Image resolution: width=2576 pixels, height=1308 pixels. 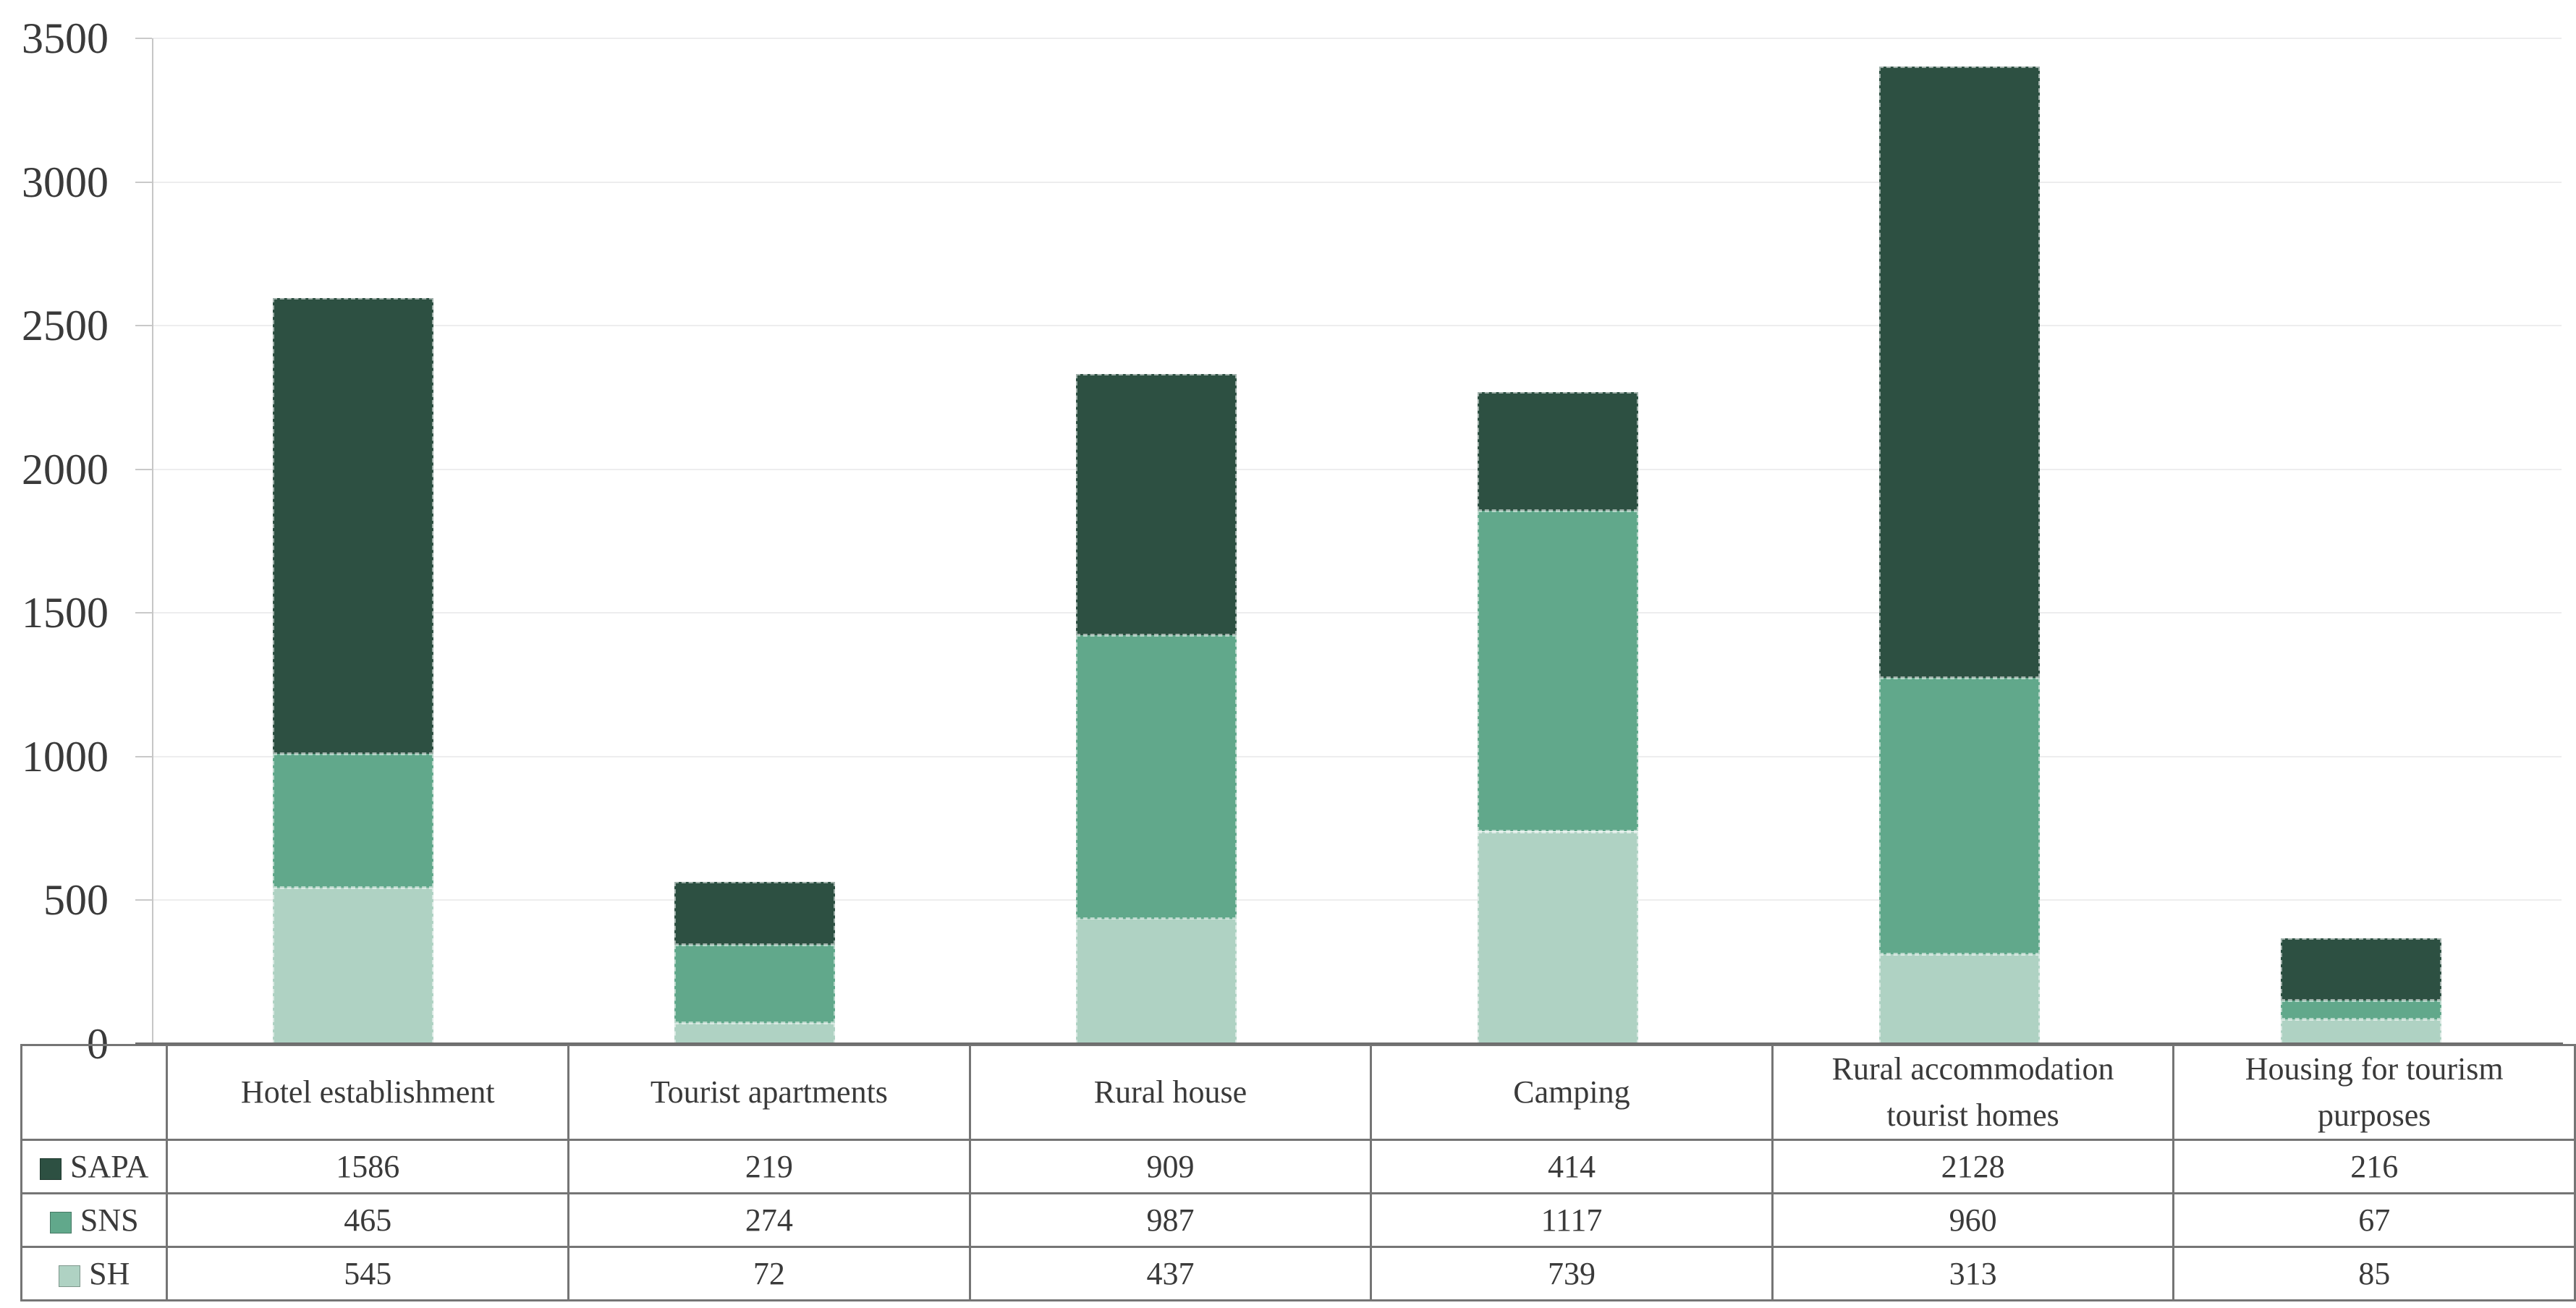 What do you see at coordinates (1973, 1220) in the screenshot?
I see `value-cell: 960` at bounding box center [1973, 1220].